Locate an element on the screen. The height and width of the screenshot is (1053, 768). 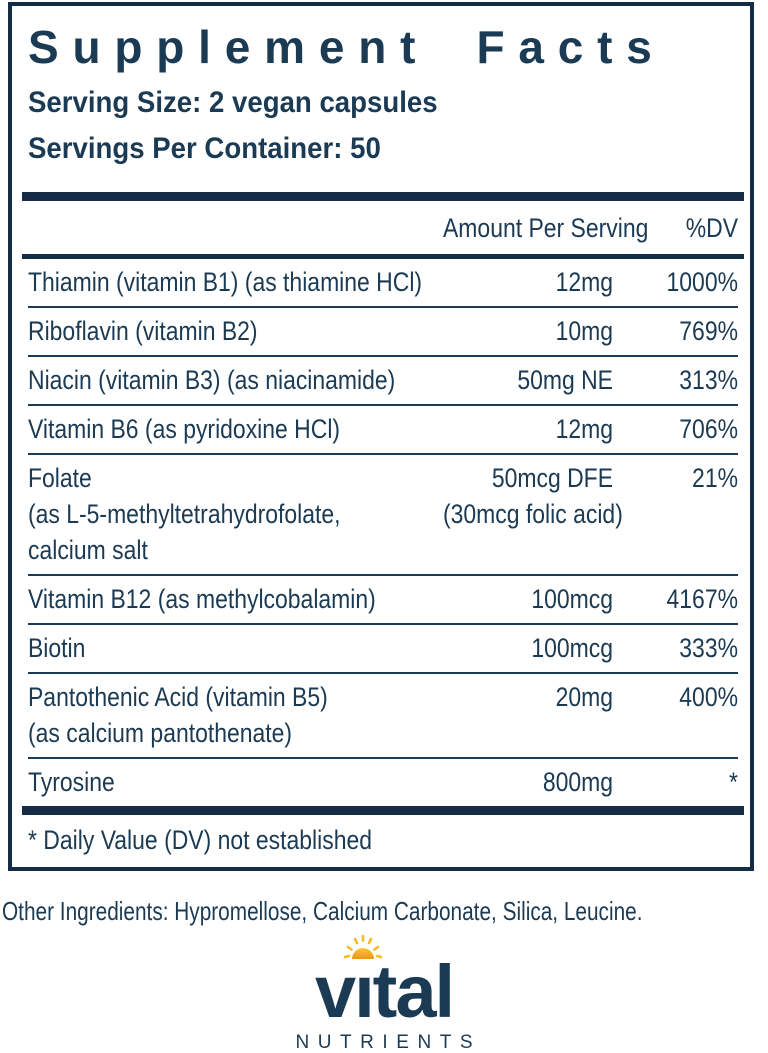
table-header-row: Amount Per Serving %DV is located at coordinates (383, 227).